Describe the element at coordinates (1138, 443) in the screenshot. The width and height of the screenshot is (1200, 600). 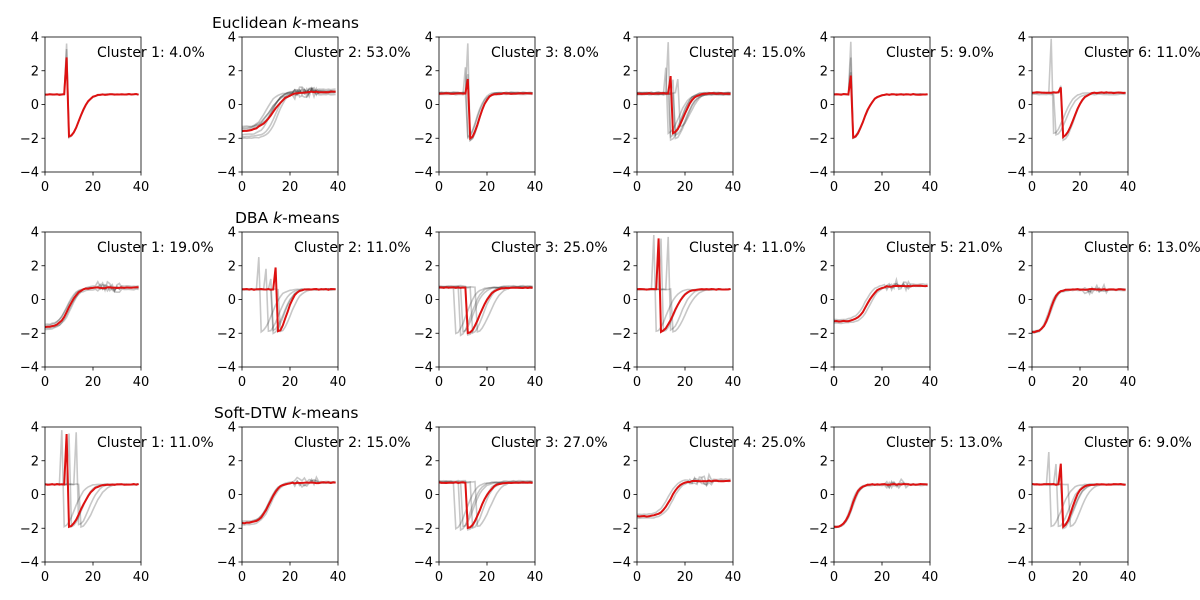
I see `cluster-annotation: Cluster 6: 9.0%` at that location.